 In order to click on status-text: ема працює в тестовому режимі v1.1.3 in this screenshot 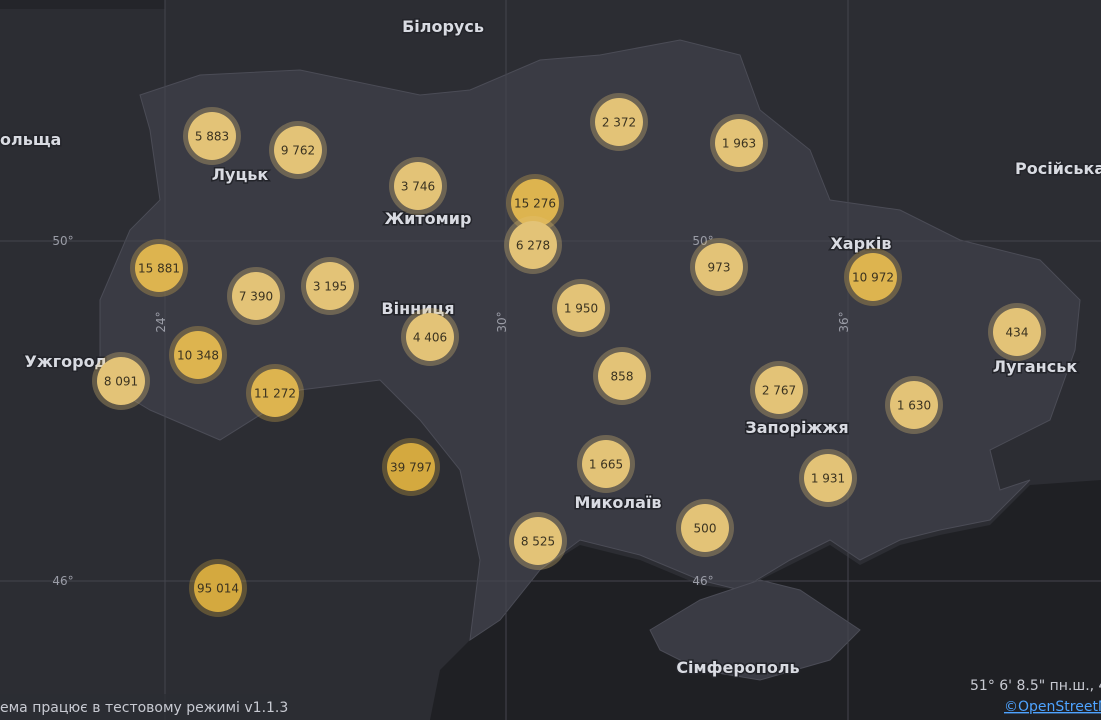, I will do `click(144, 708)`.